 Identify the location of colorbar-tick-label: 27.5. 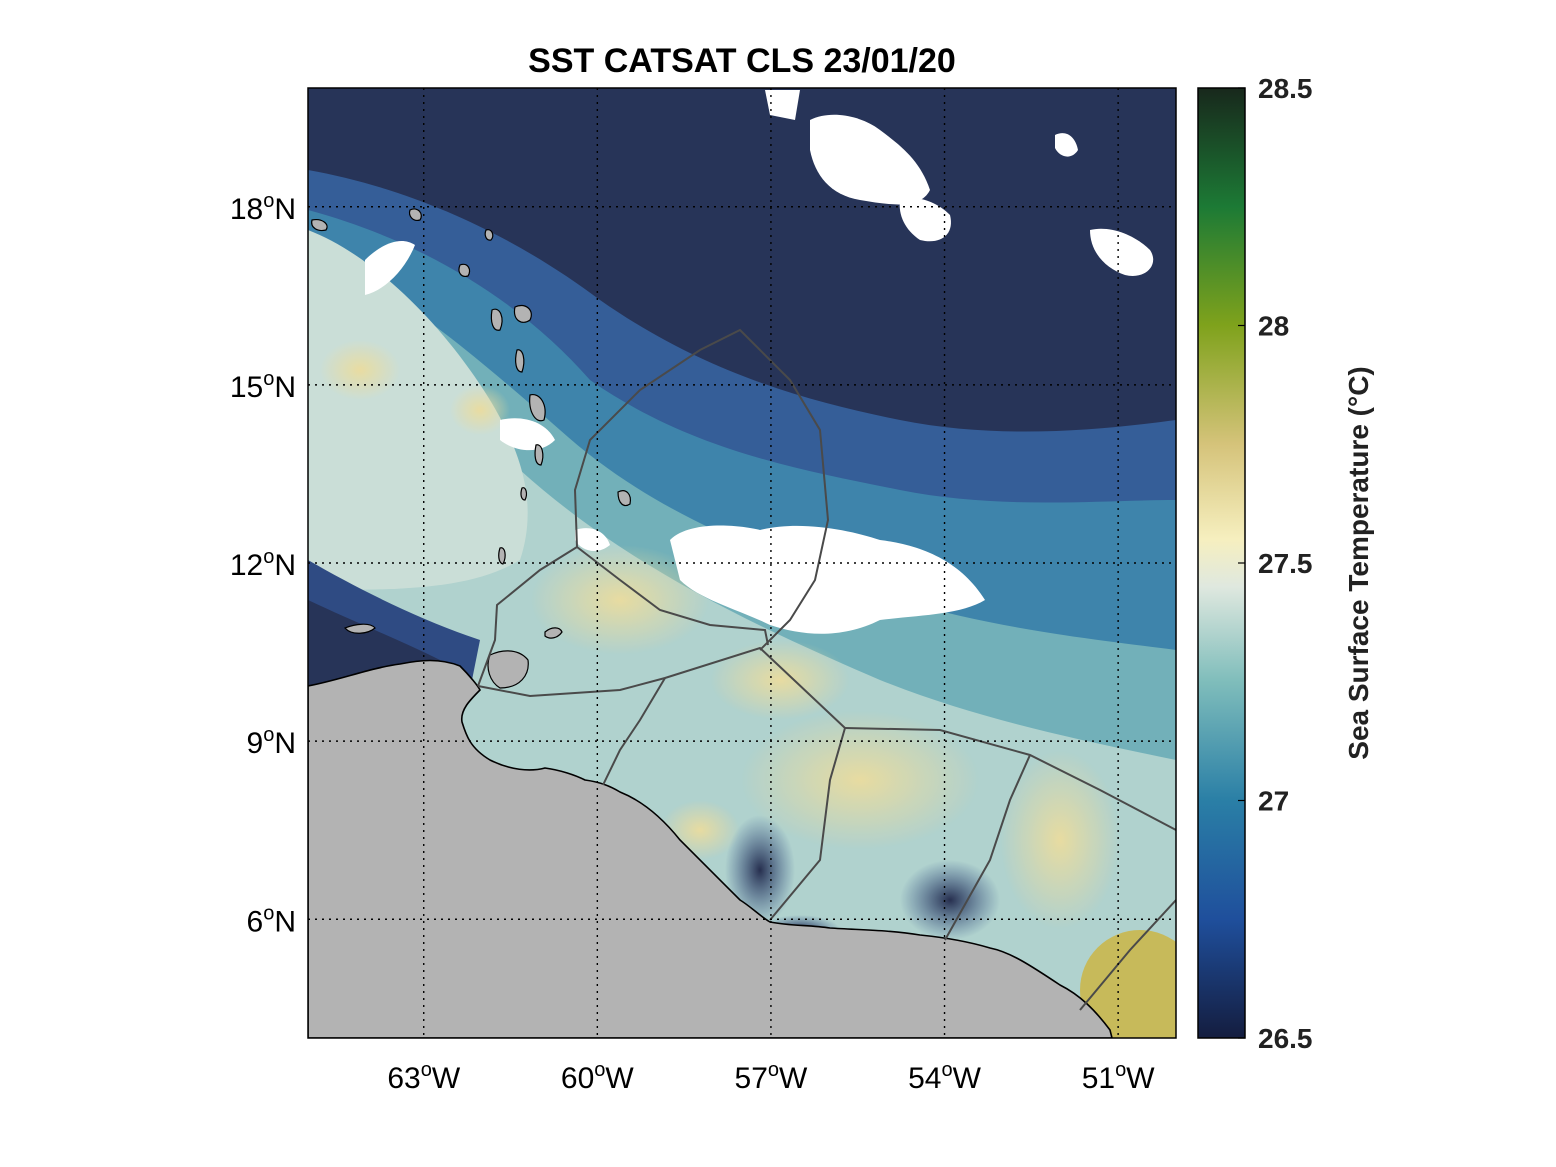
(1285, 563).